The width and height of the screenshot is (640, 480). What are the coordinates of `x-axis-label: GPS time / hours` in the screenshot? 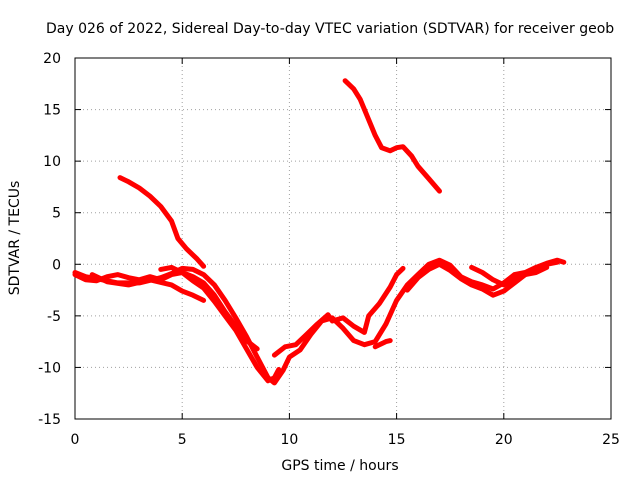 It's located at (339, 466).